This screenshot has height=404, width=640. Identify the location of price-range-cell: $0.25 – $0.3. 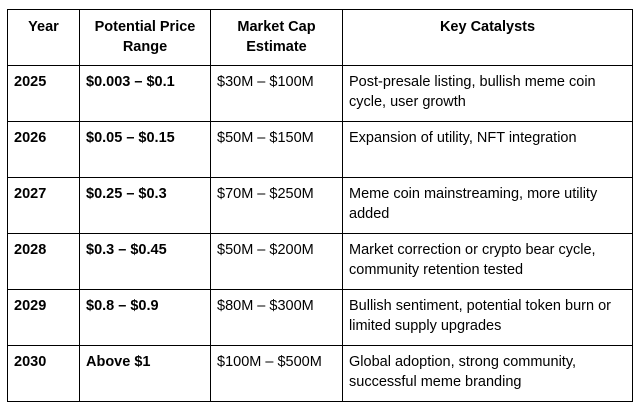
(145, 205).